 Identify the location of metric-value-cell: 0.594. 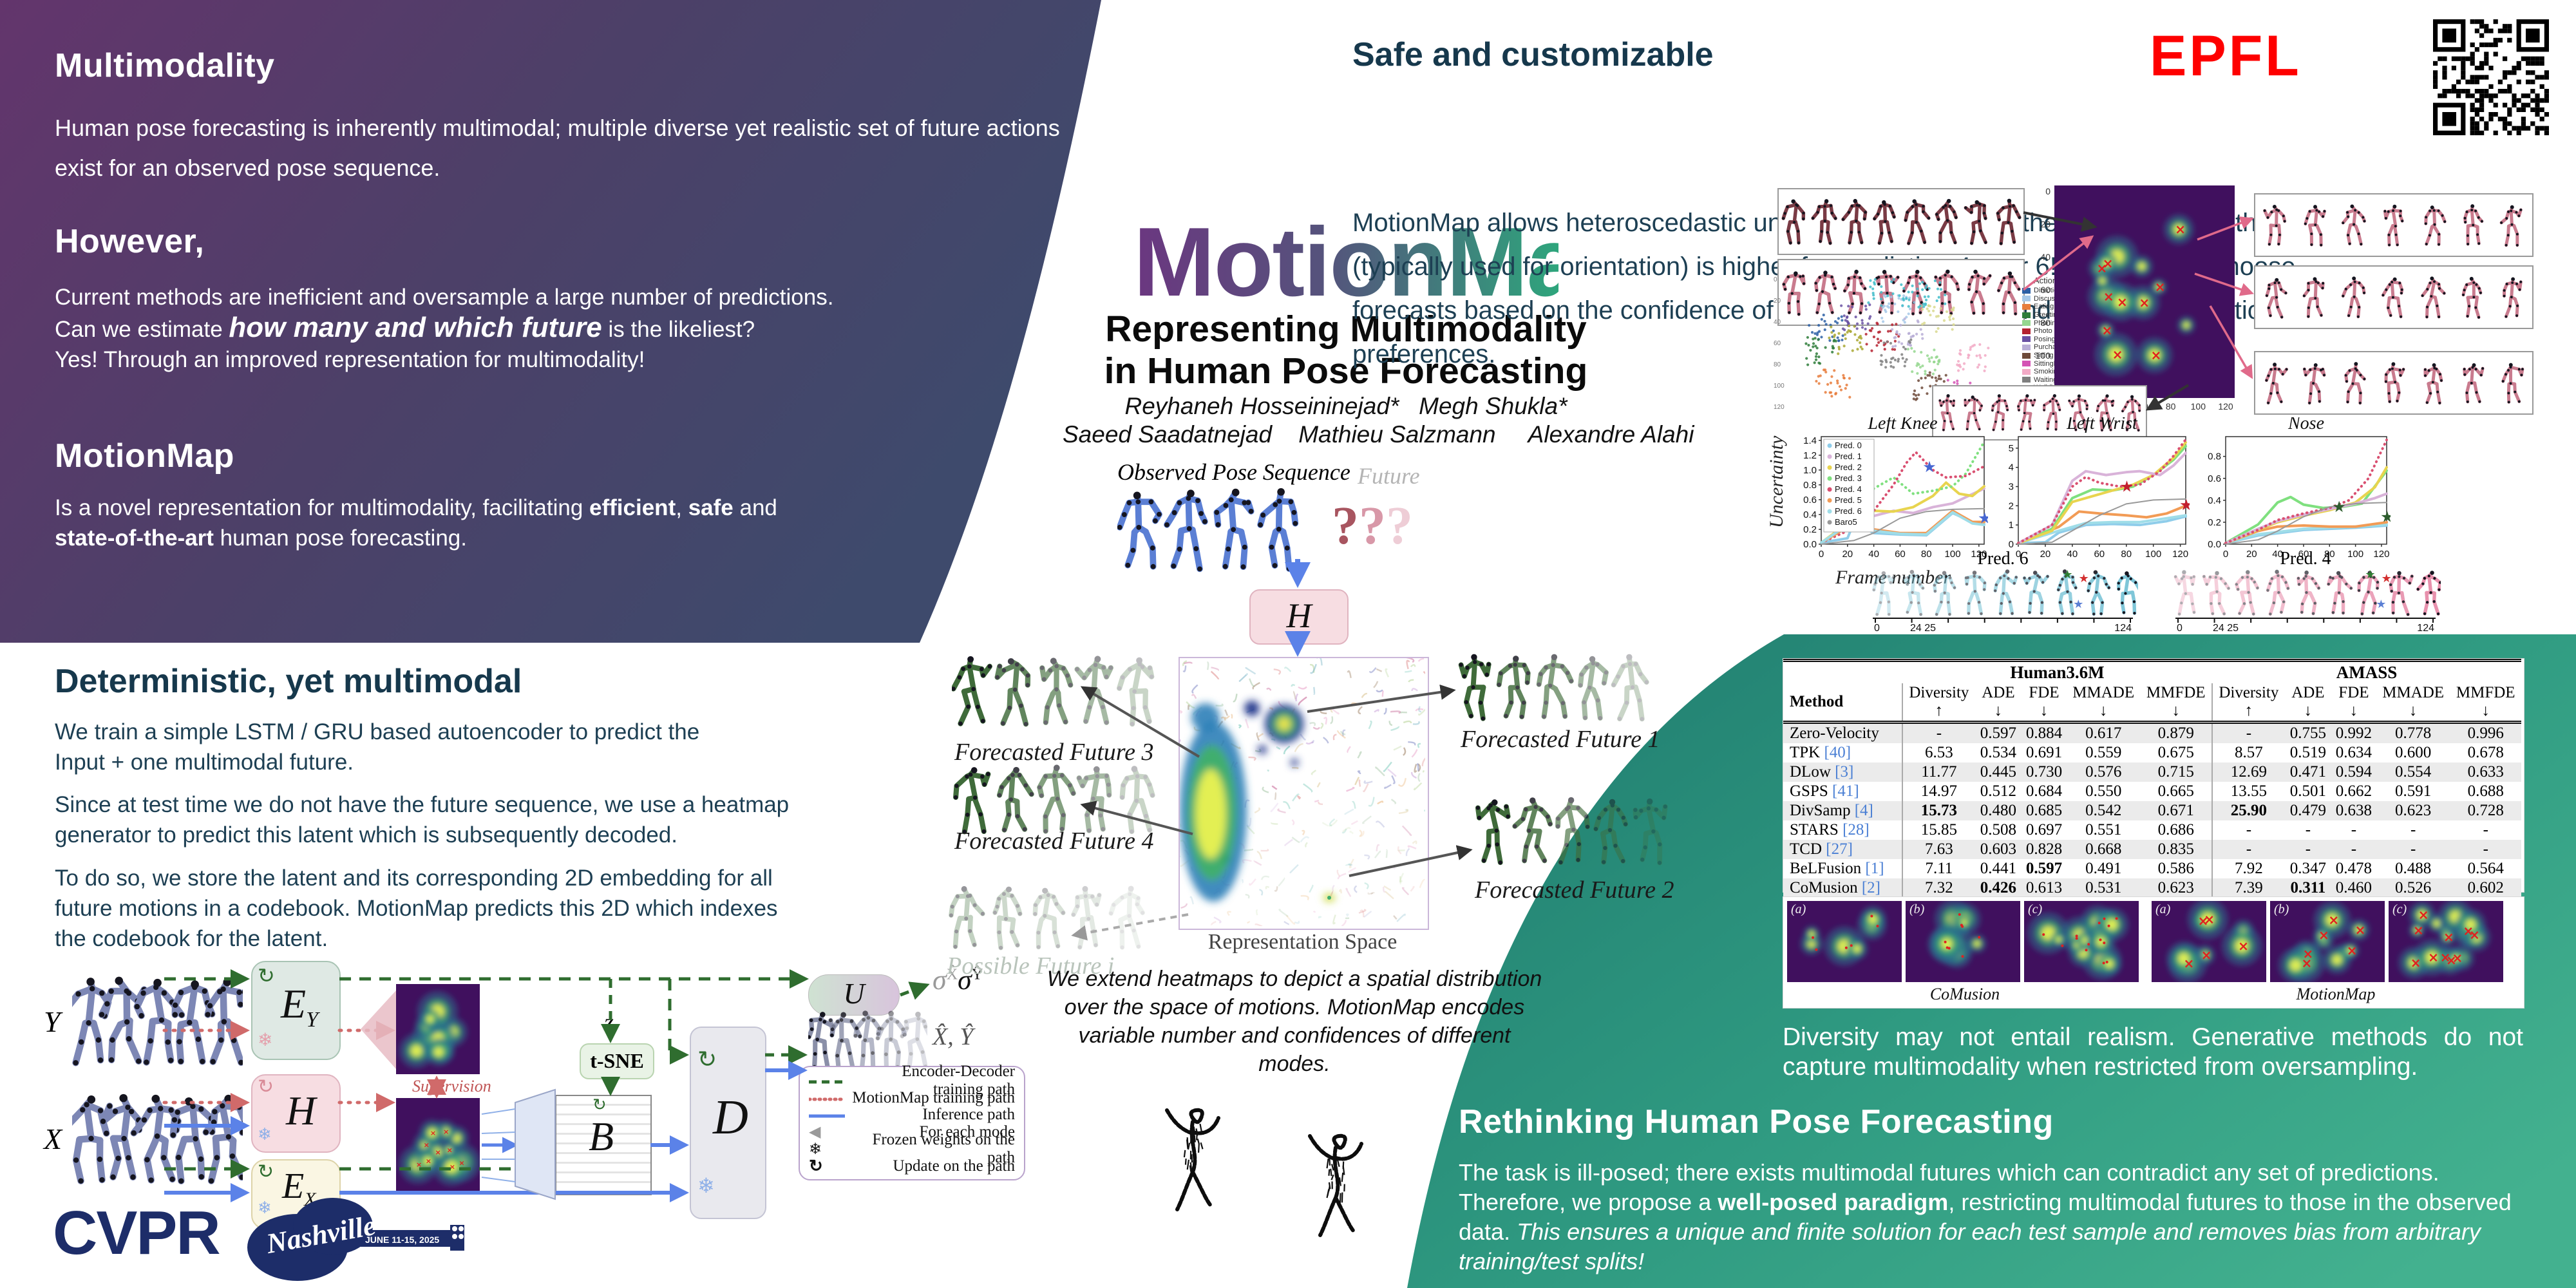
(2353, 772).